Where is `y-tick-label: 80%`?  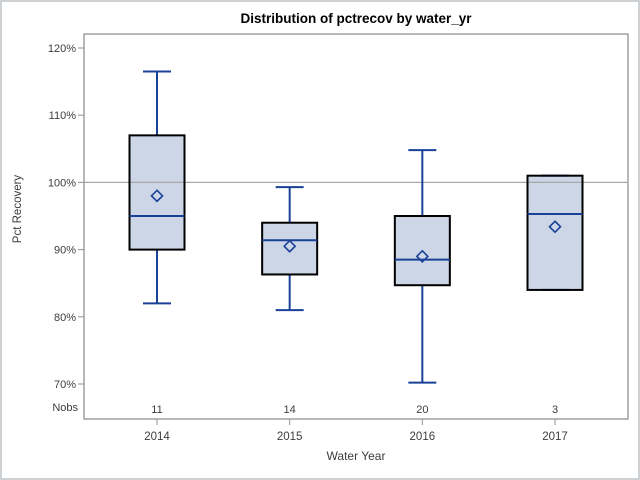 y-tick-label: 80% is located at coordinates (65, 318).